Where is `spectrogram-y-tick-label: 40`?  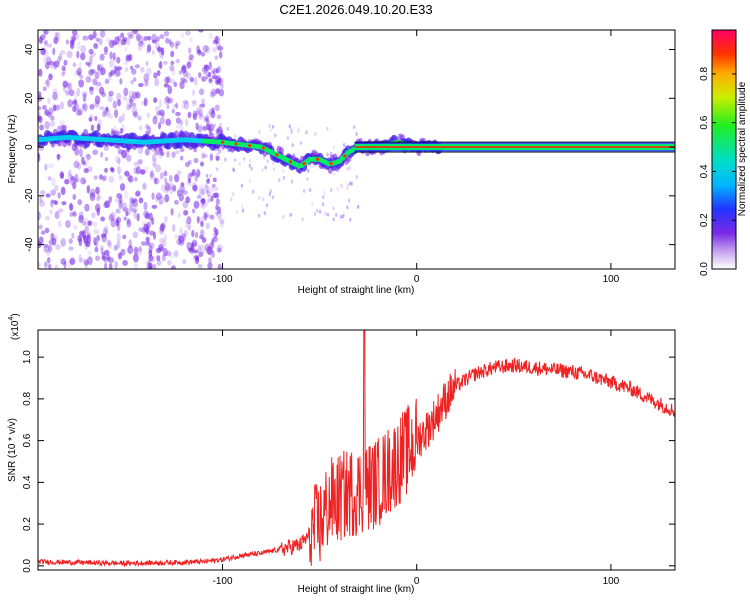 spectrogram-y-tick-label: 40 is located at coordinates (29, 50).